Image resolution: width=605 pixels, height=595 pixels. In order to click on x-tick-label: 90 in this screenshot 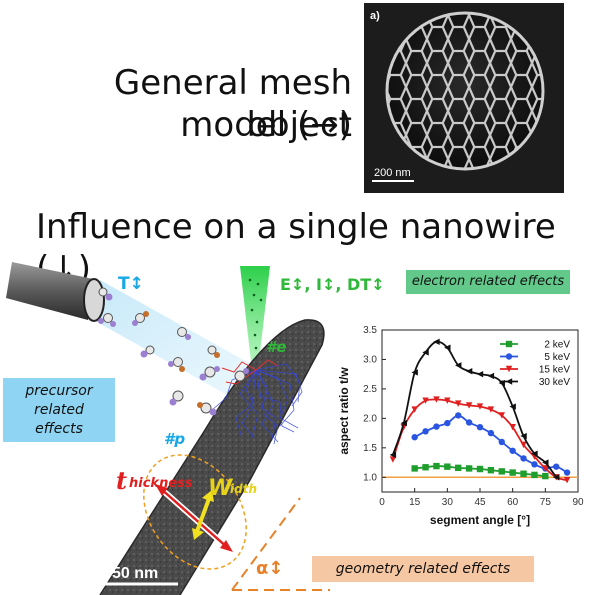, I will do `click(578, 502)`.